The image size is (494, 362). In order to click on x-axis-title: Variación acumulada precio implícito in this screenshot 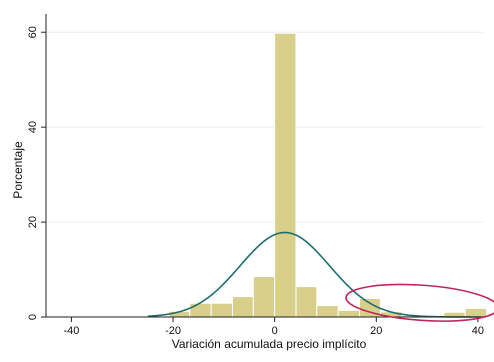, I will do `click(269, 344)`.